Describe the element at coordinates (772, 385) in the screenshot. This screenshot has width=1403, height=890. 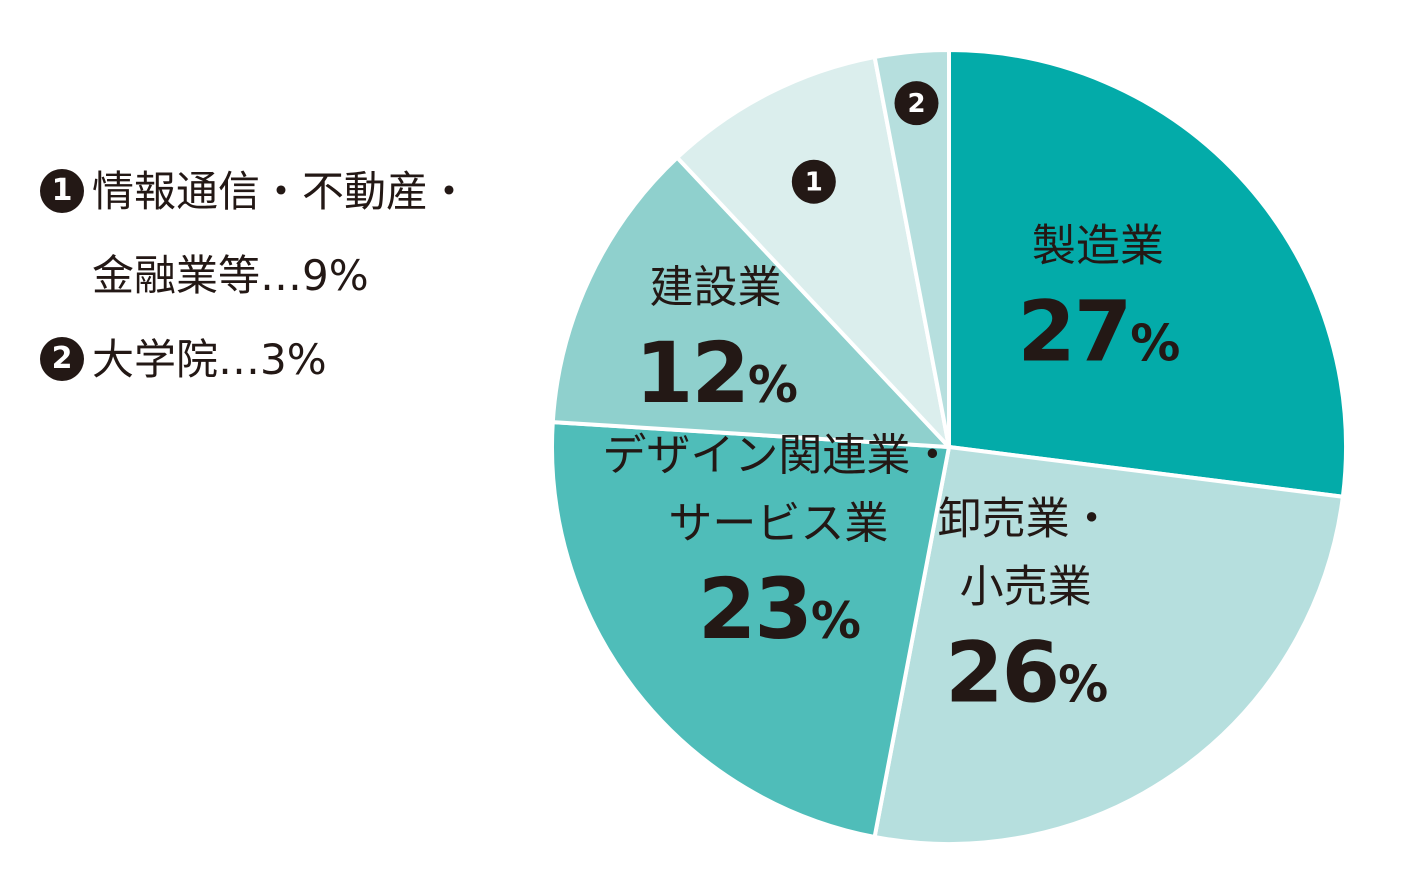
I see `slice-unit-4: %` at that location.